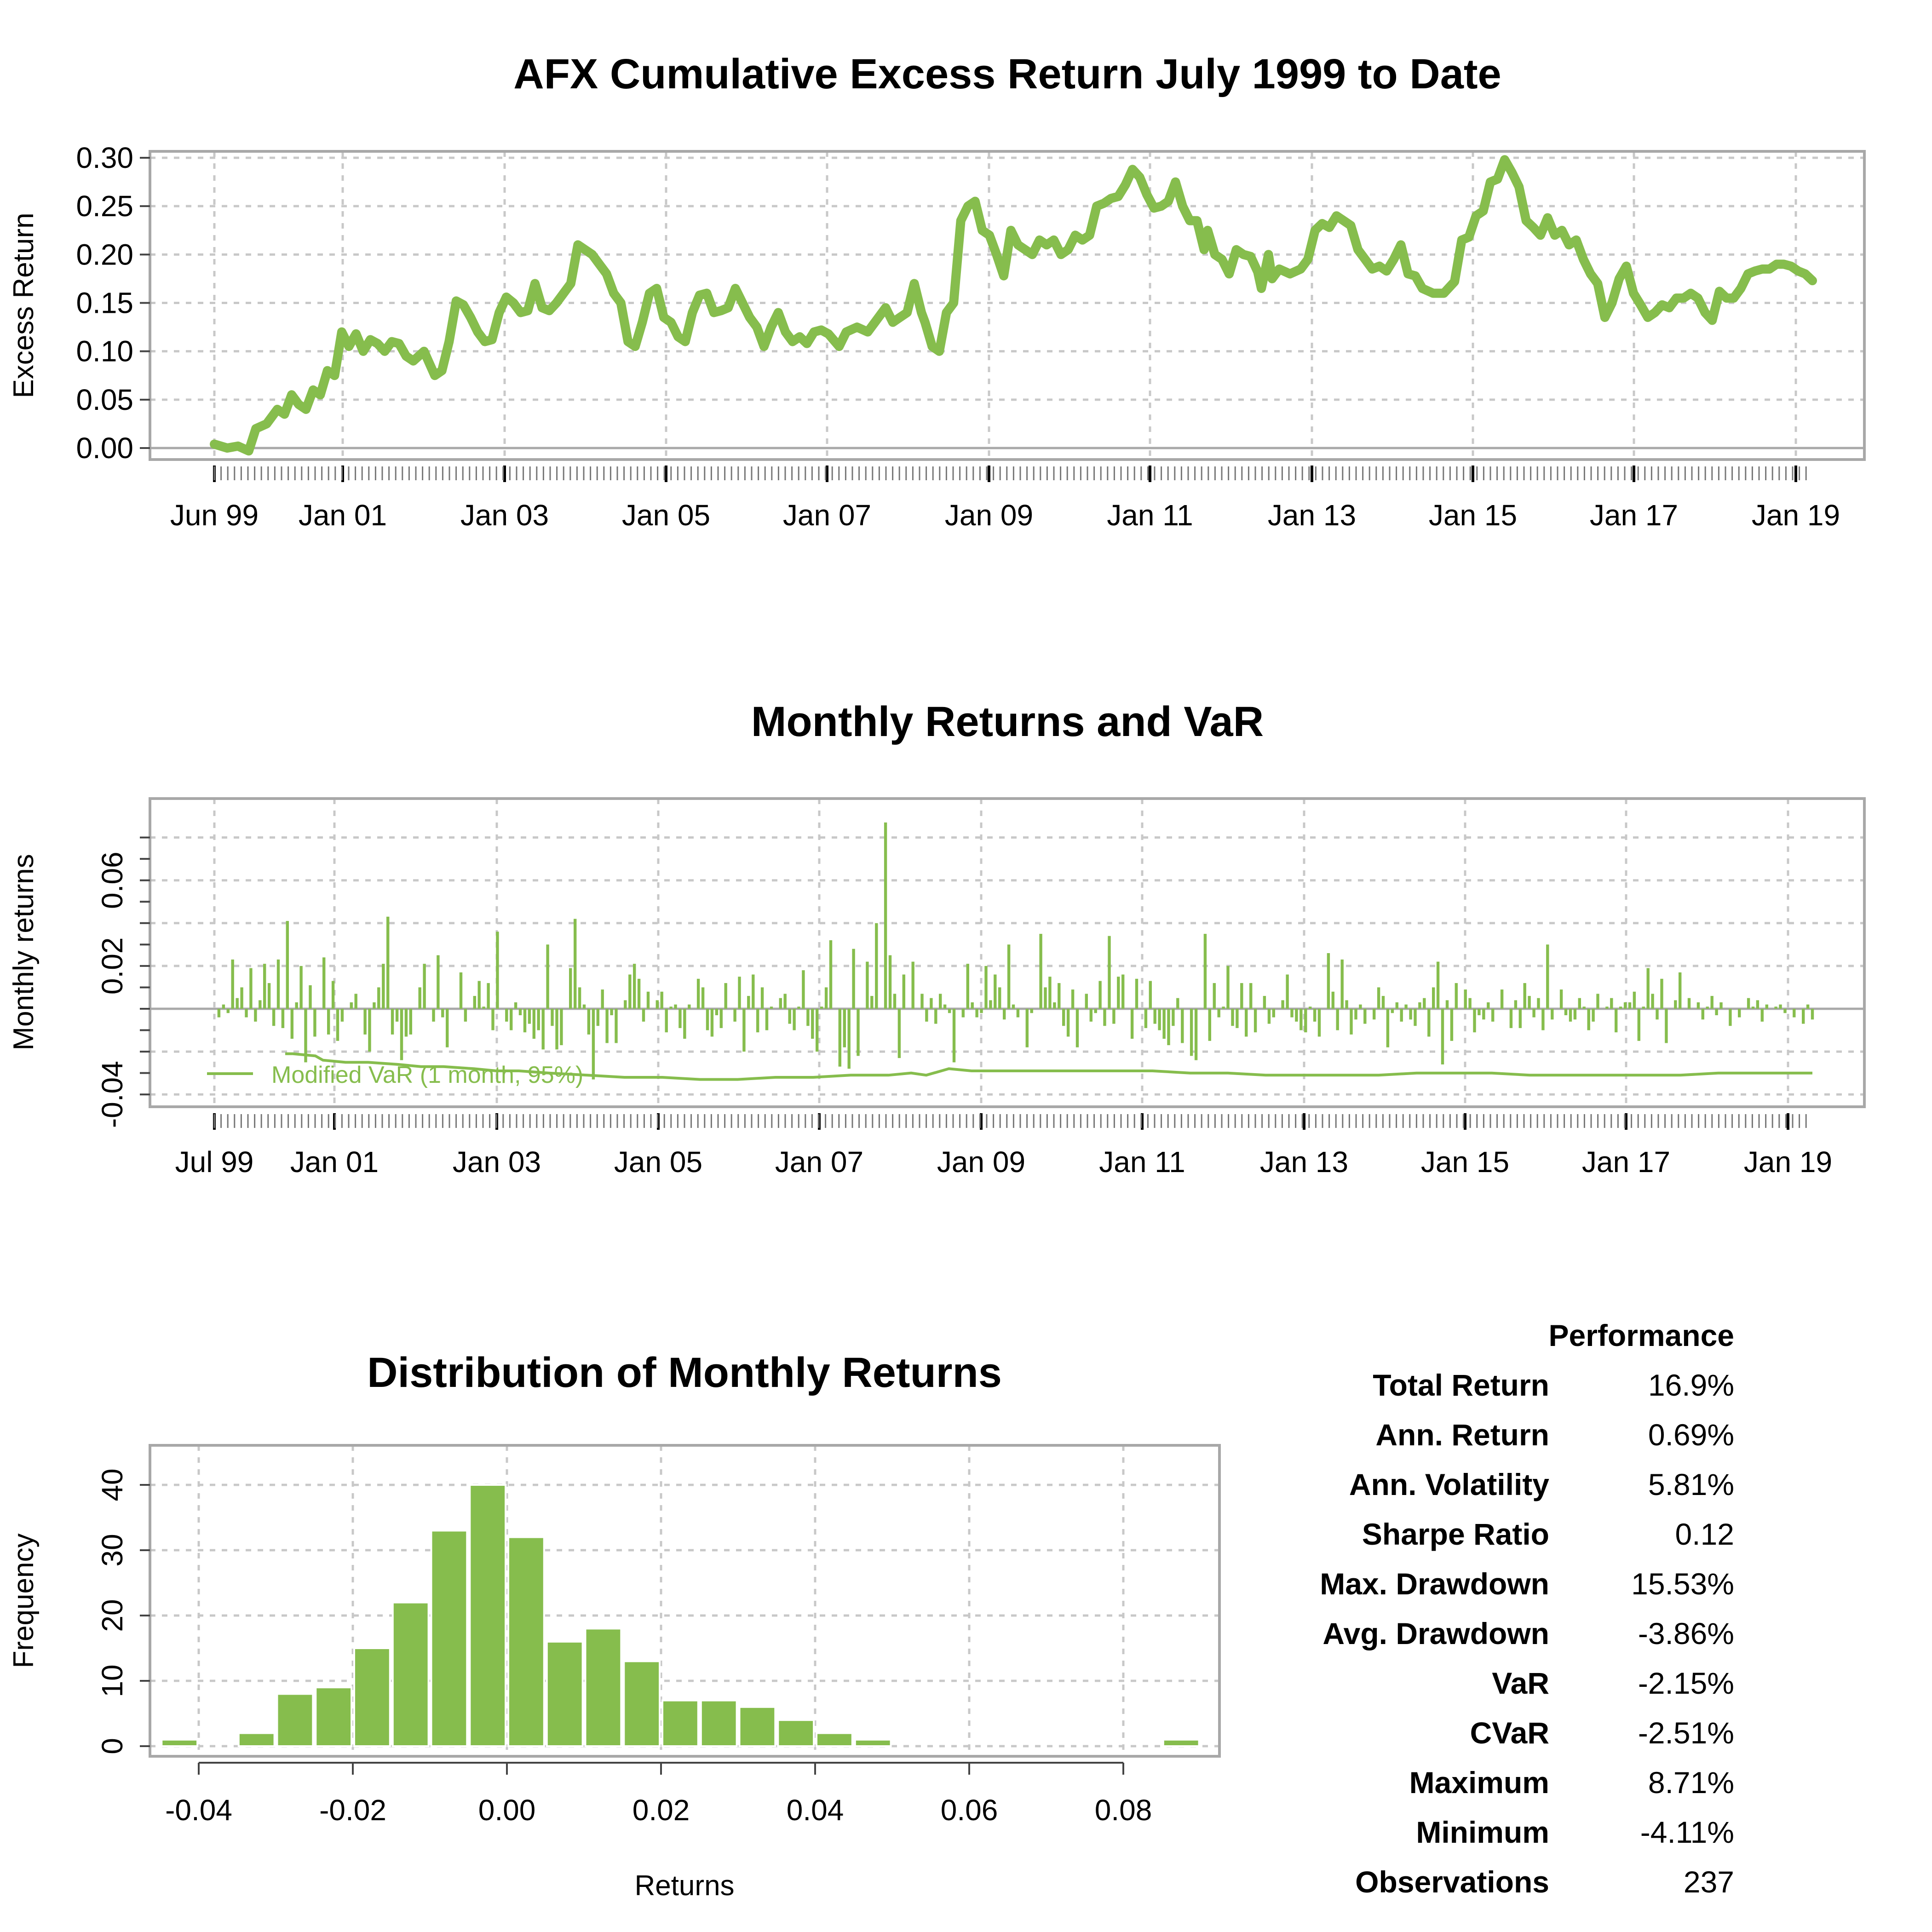 This screenshot has height=1932, width=1932. I want to click on cumulative-x-tick-label: Jan 15, so click(1473, 515).